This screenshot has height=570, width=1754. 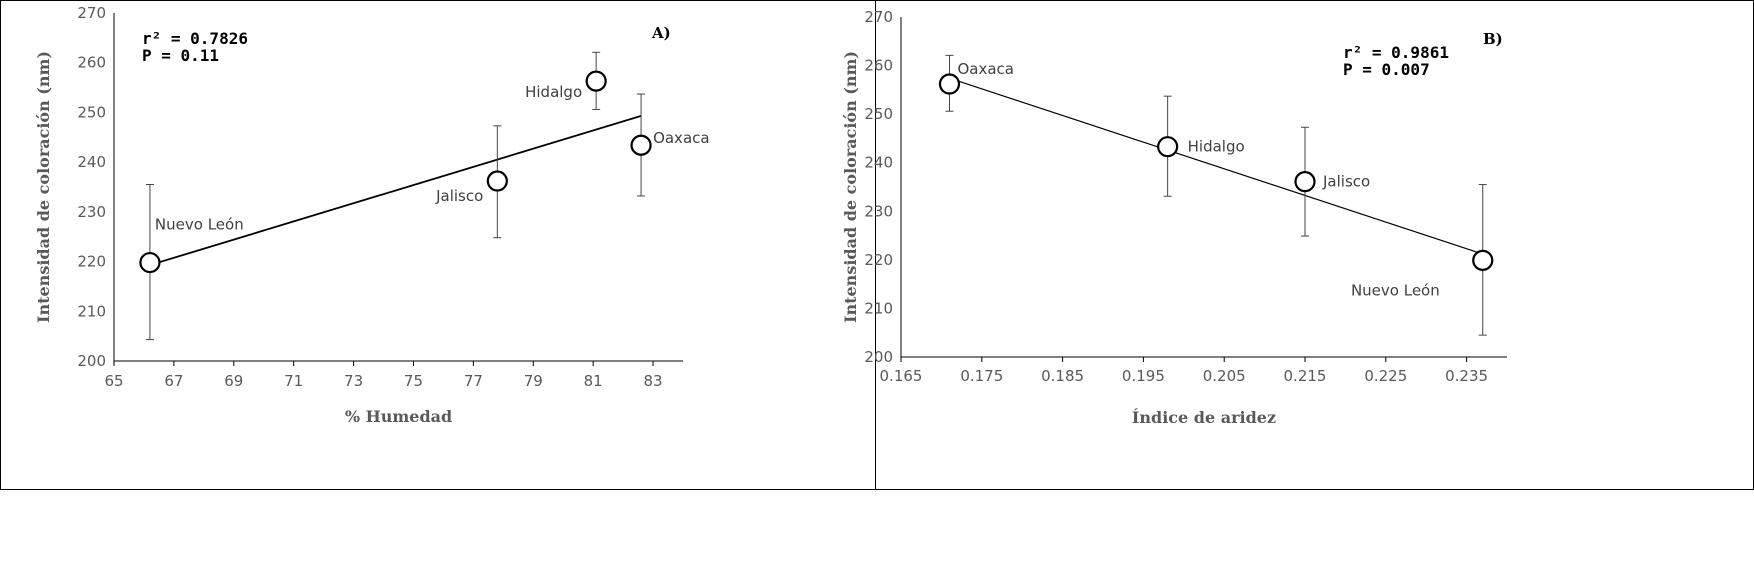 I want to click on panel-label: B), so click(x=1493, y=39).